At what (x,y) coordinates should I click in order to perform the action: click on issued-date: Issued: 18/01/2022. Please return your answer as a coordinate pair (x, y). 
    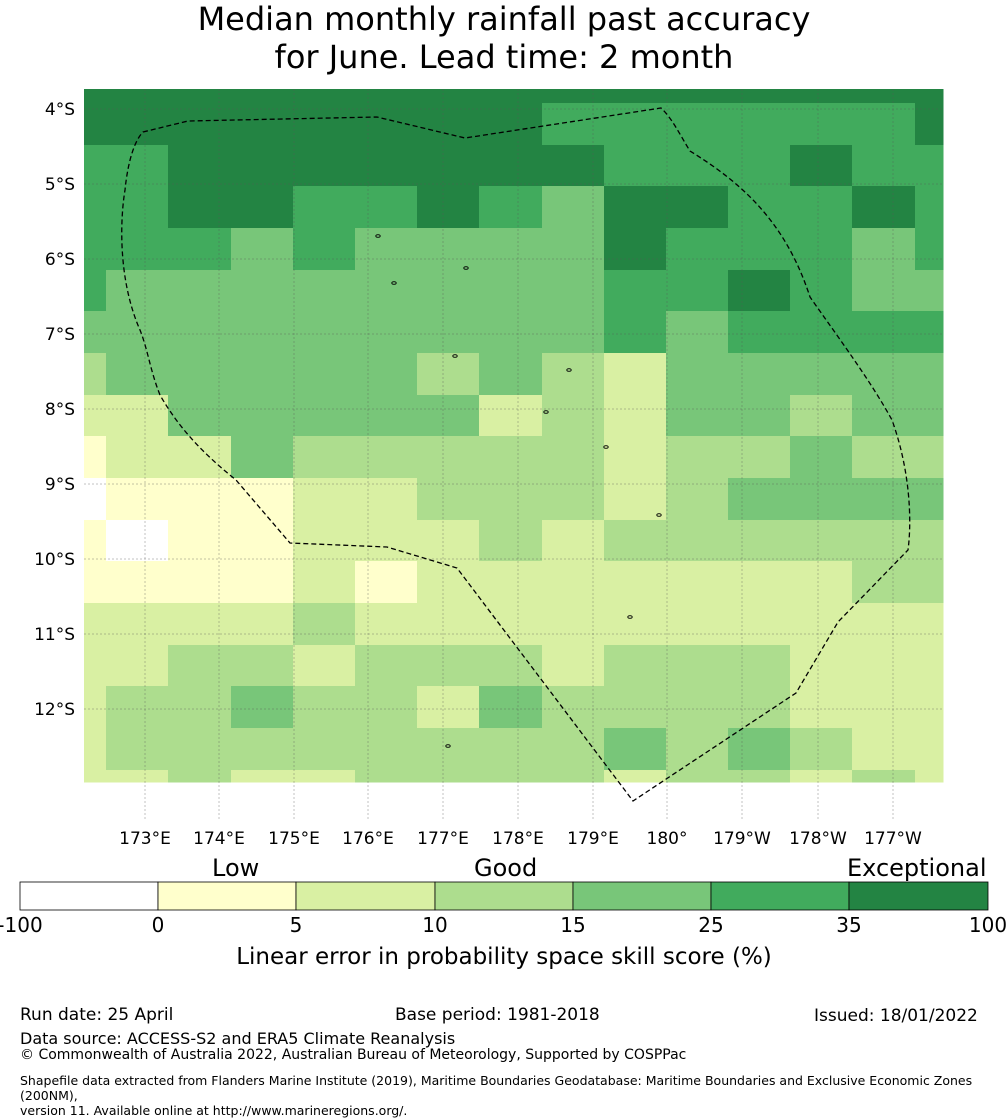
    Looking at the image, I should click on (896, 1016).